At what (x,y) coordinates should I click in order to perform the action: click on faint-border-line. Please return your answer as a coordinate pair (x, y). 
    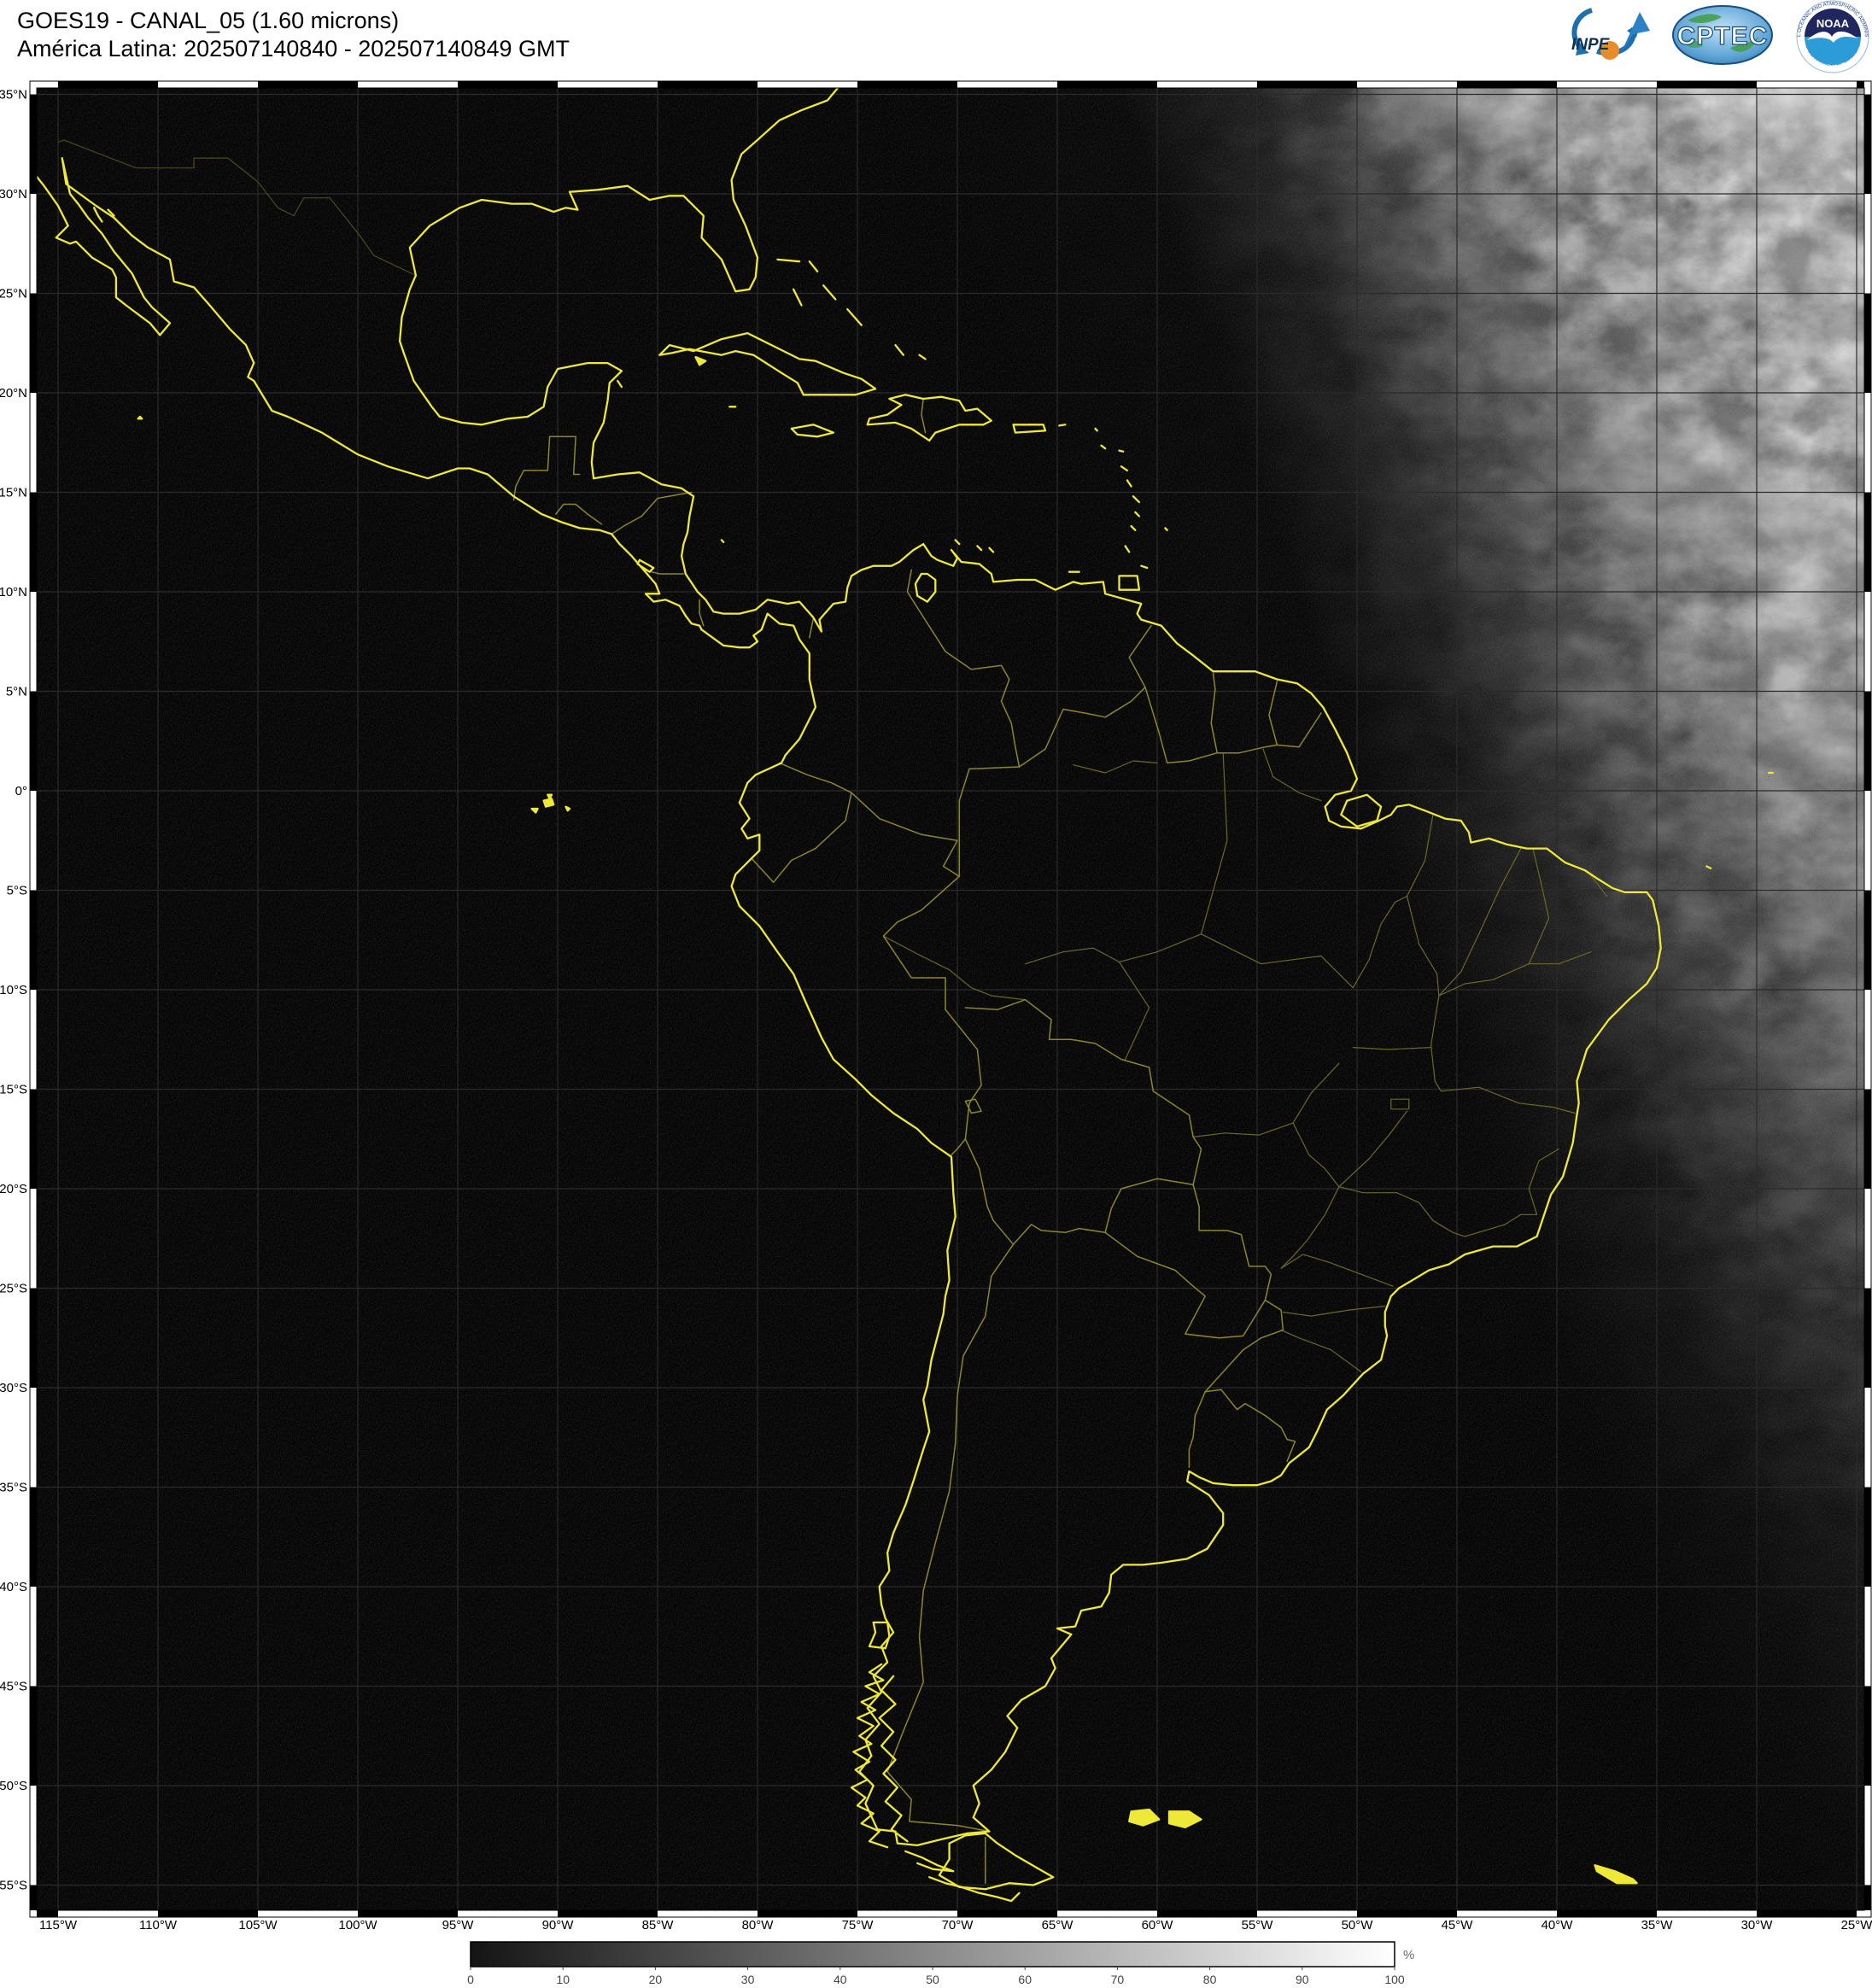
    Looking at the image, I should click on (237, 208).